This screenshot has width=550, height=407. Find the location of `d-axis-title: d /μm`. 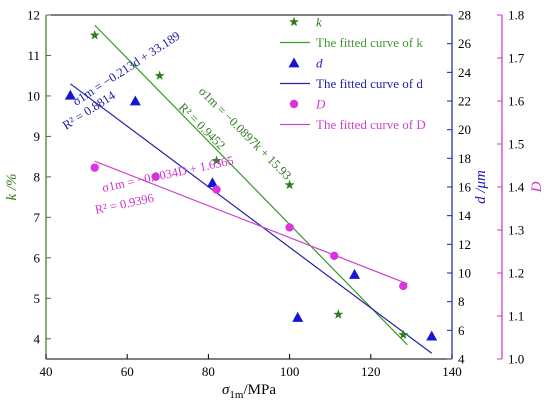

d-axis-title: d /μm is located at coordinates (481, 187).